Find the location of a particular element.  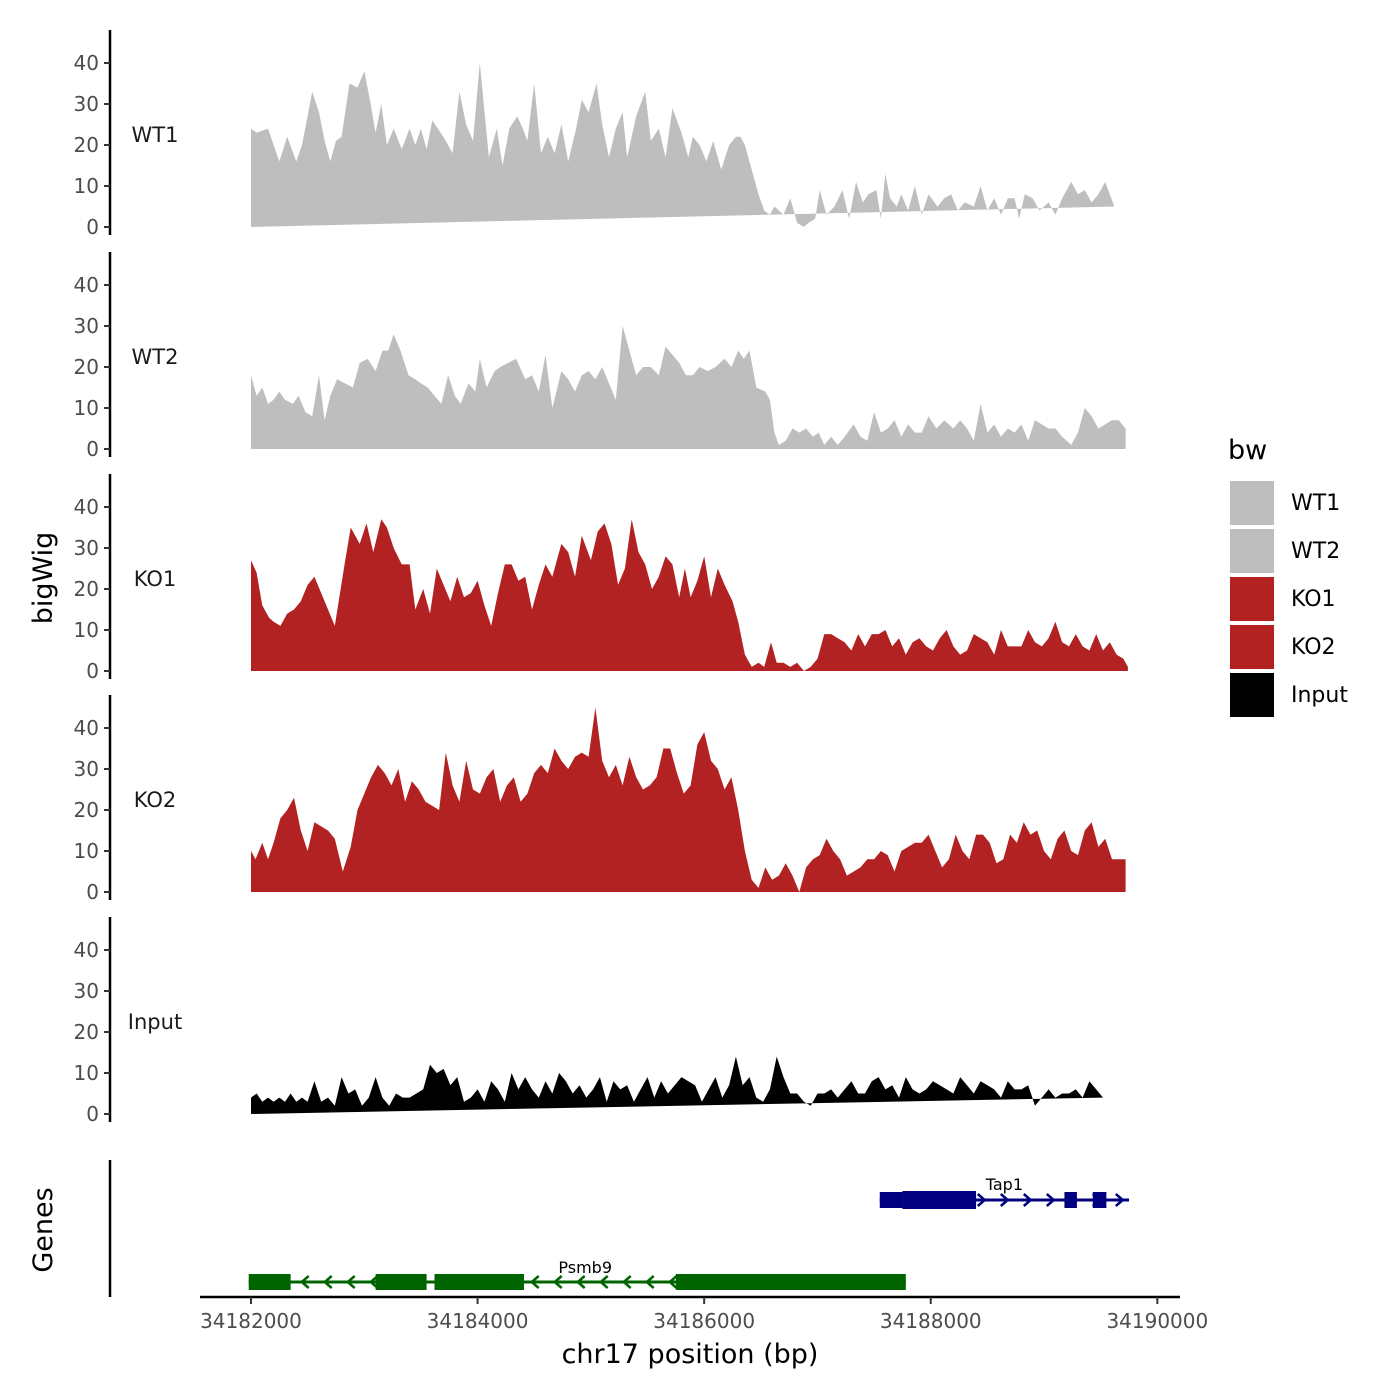

x-tick-label: 34184000 is located at coordinates (478, 1321).